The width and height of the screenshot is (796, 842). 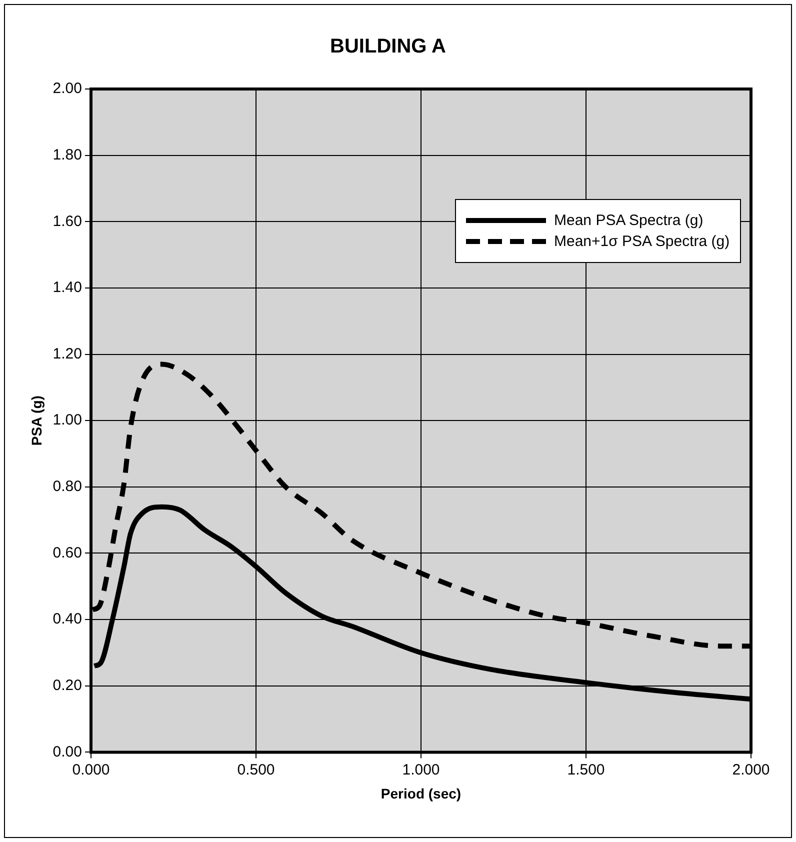 What do you see at coordinates (67, 685) in the screenshot?
I see `y-tick-label: 0.20` at bounding box center [67, 685].